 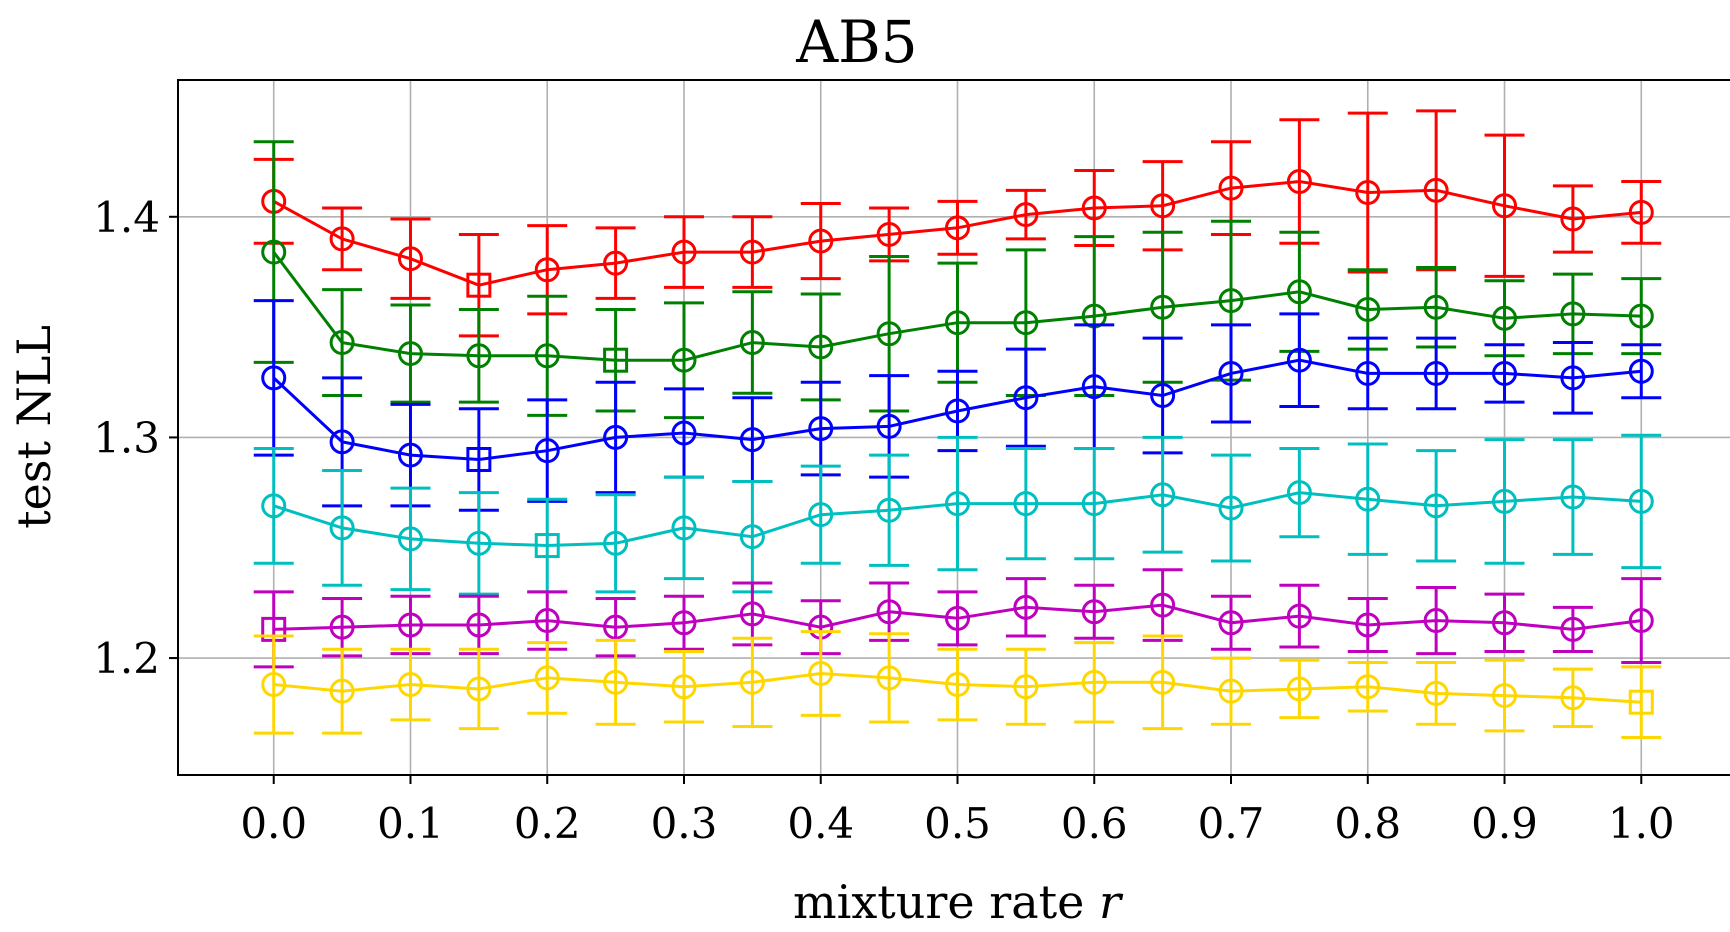 I want to click on x-axis-label-var: r, so click(x=1111, y=902).